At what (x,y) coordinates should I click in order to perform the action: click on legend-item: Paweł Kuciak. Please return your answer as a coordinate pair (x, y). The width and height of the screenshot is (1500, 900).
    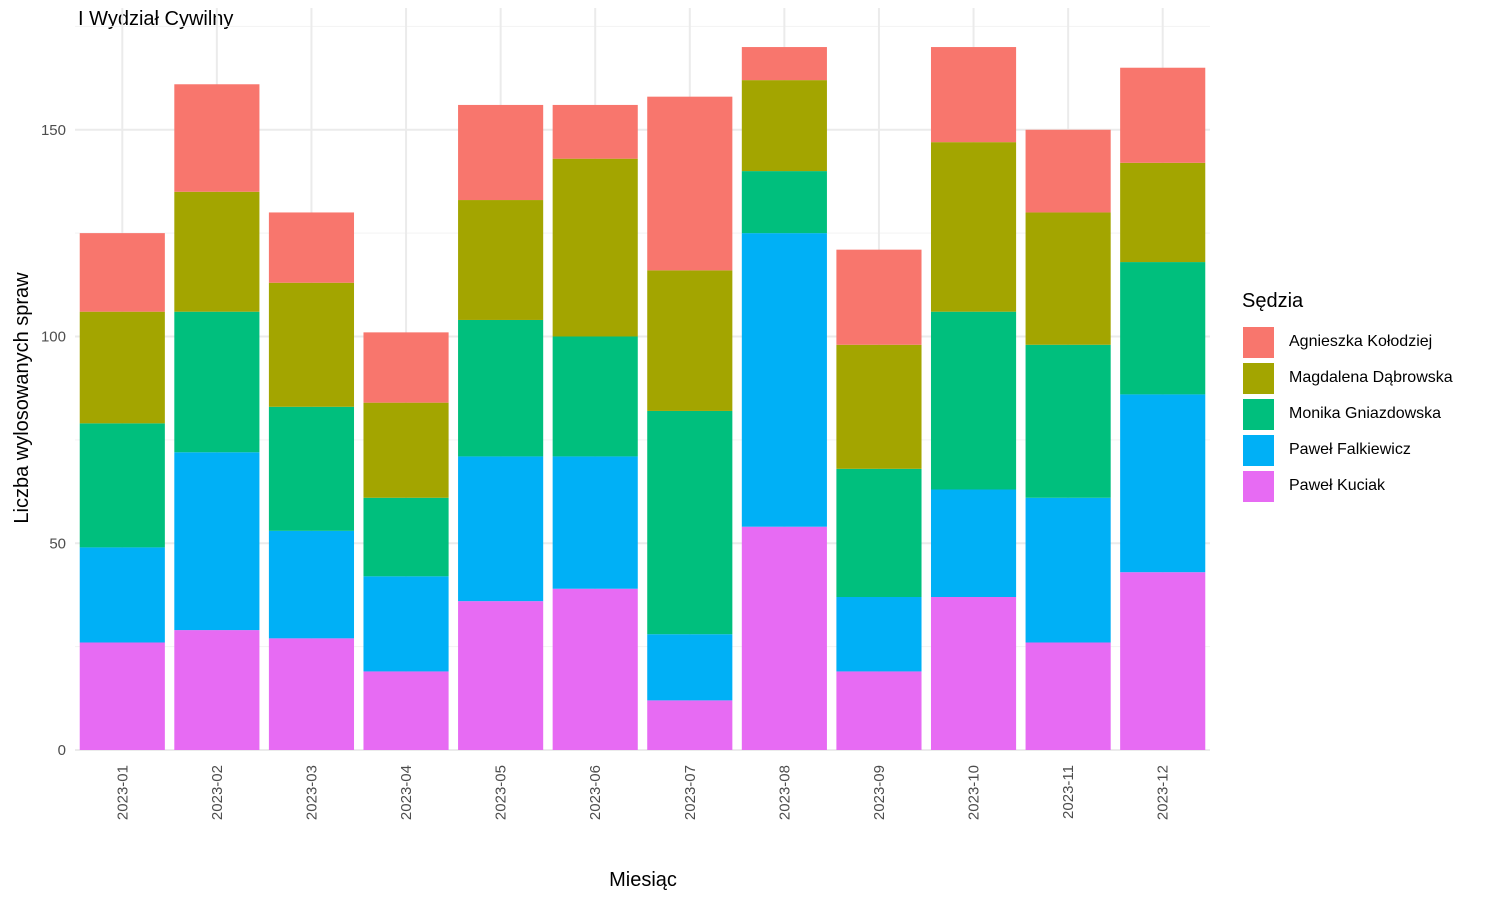
    Looking at the image, I should click on (1347, 486).